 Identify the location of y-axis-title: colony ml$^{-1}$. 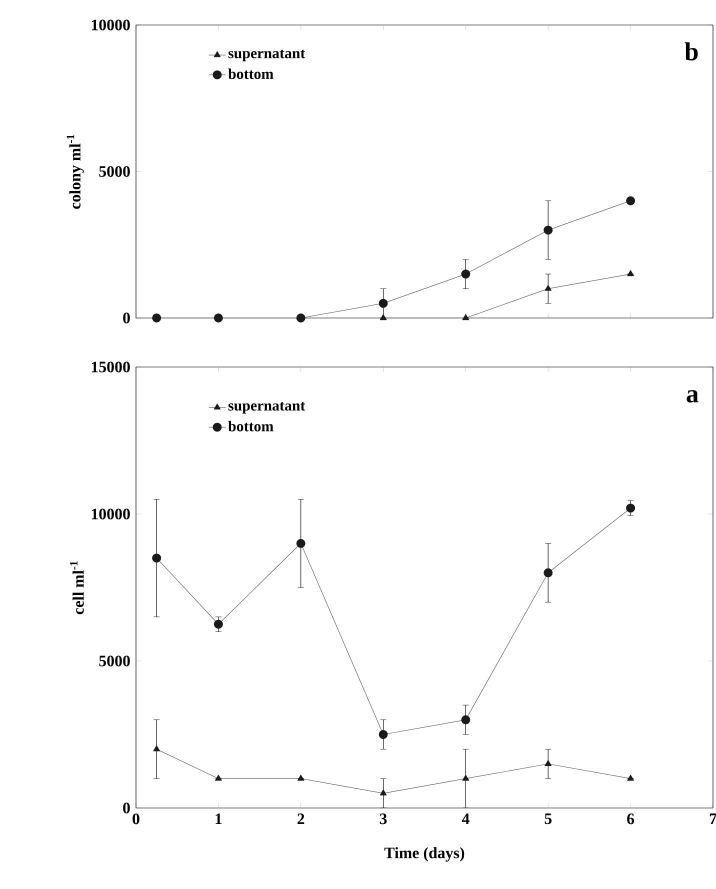
(75, 171).